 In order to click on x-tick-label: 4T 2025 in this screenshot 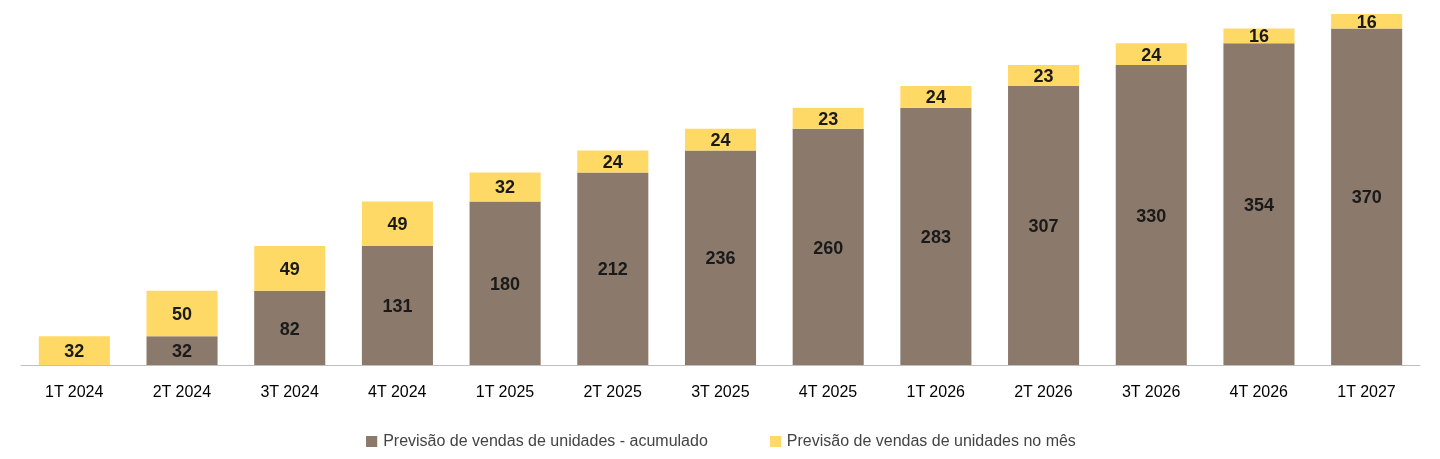, I will do `click(828, 392)`.